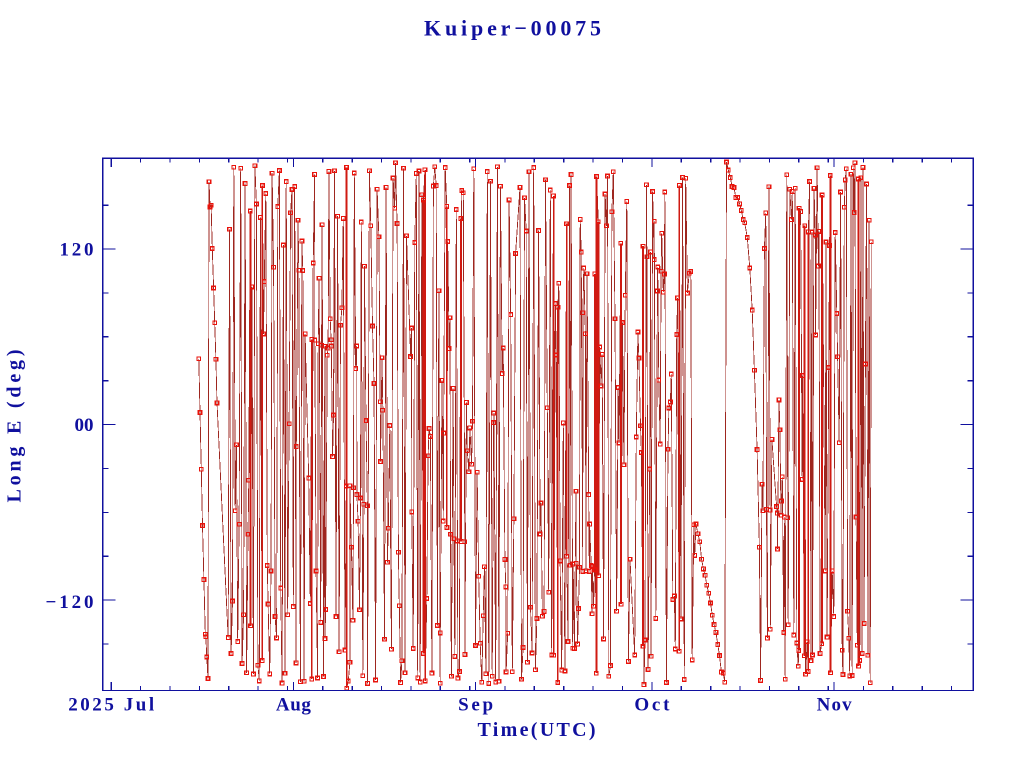  I want to click on svg-text: 00, so click(84, 425).